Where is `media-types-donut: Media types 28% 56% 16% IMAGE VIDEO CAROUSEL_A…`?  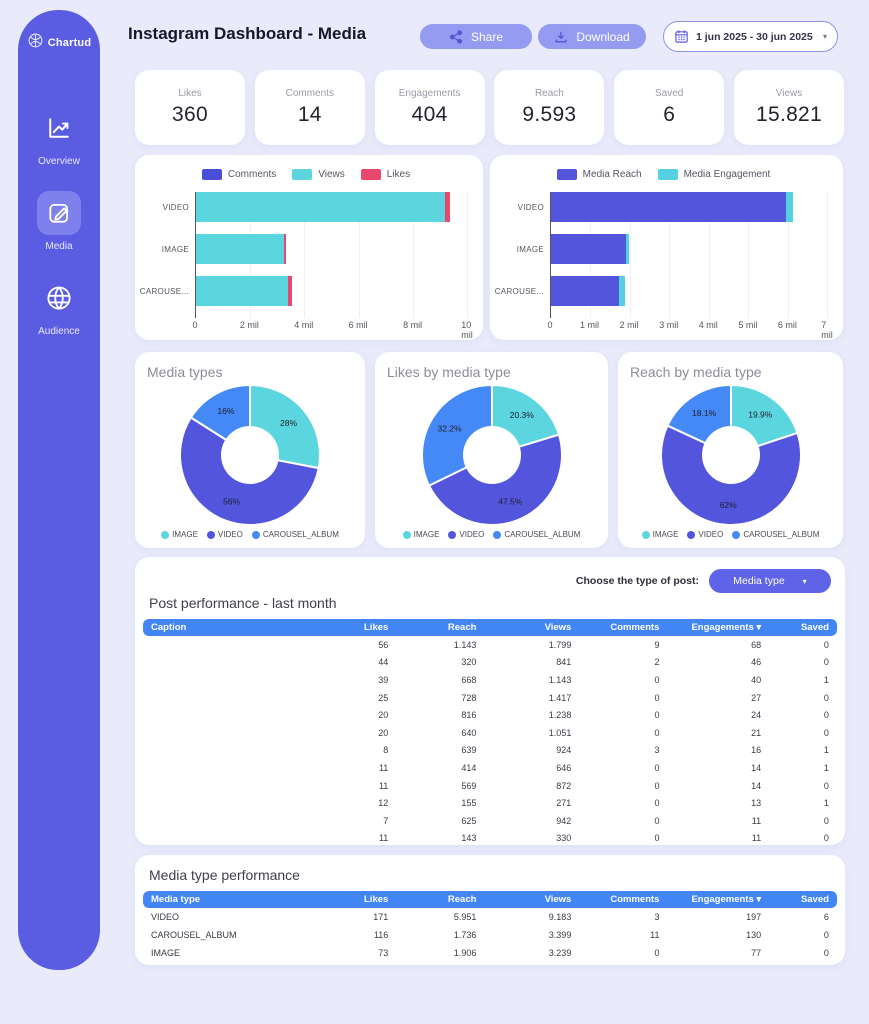 media-types-donut: Media types 28% 56% 16% IMAGE VIDEO CAROUSEL_A… is located at coordinates (250, 450).